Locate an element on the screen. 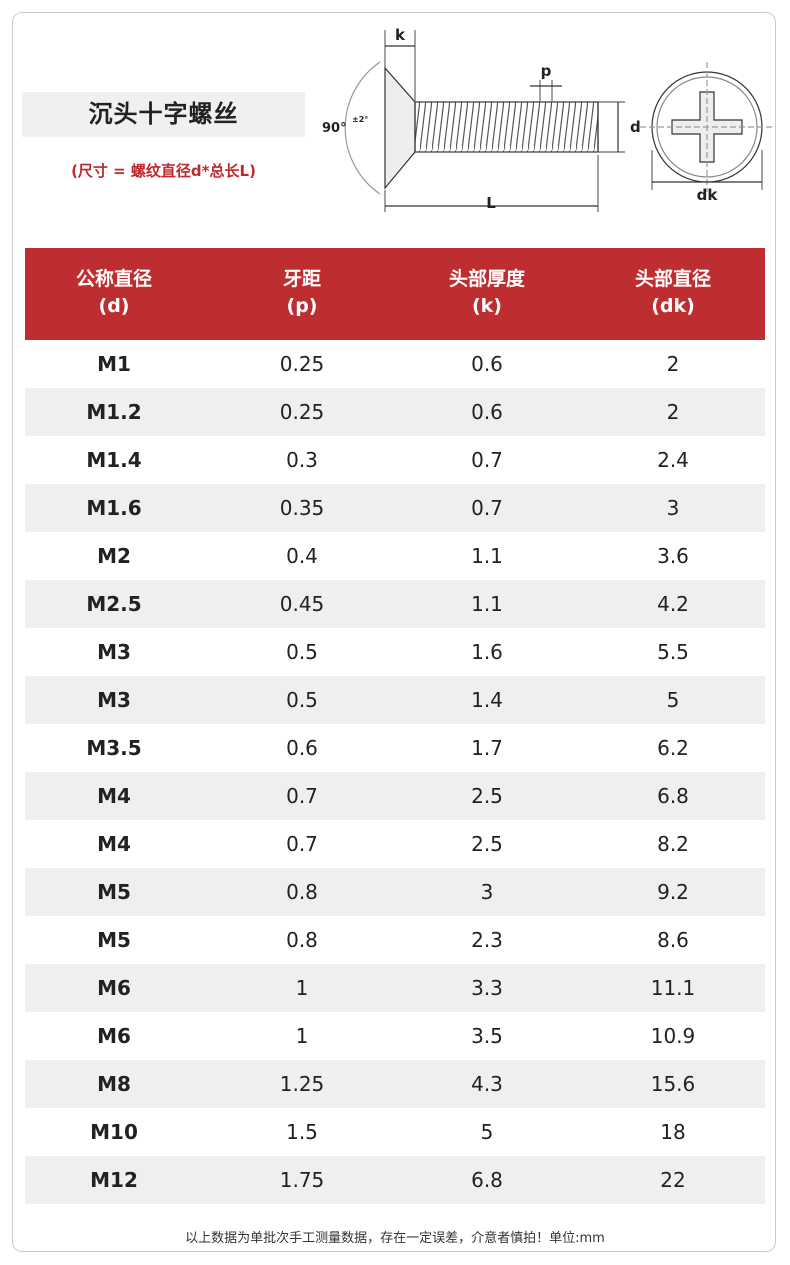 The width and height of the screenshot is (790, 1265). table-cell: M12 is located at coordinates (114, 1180).